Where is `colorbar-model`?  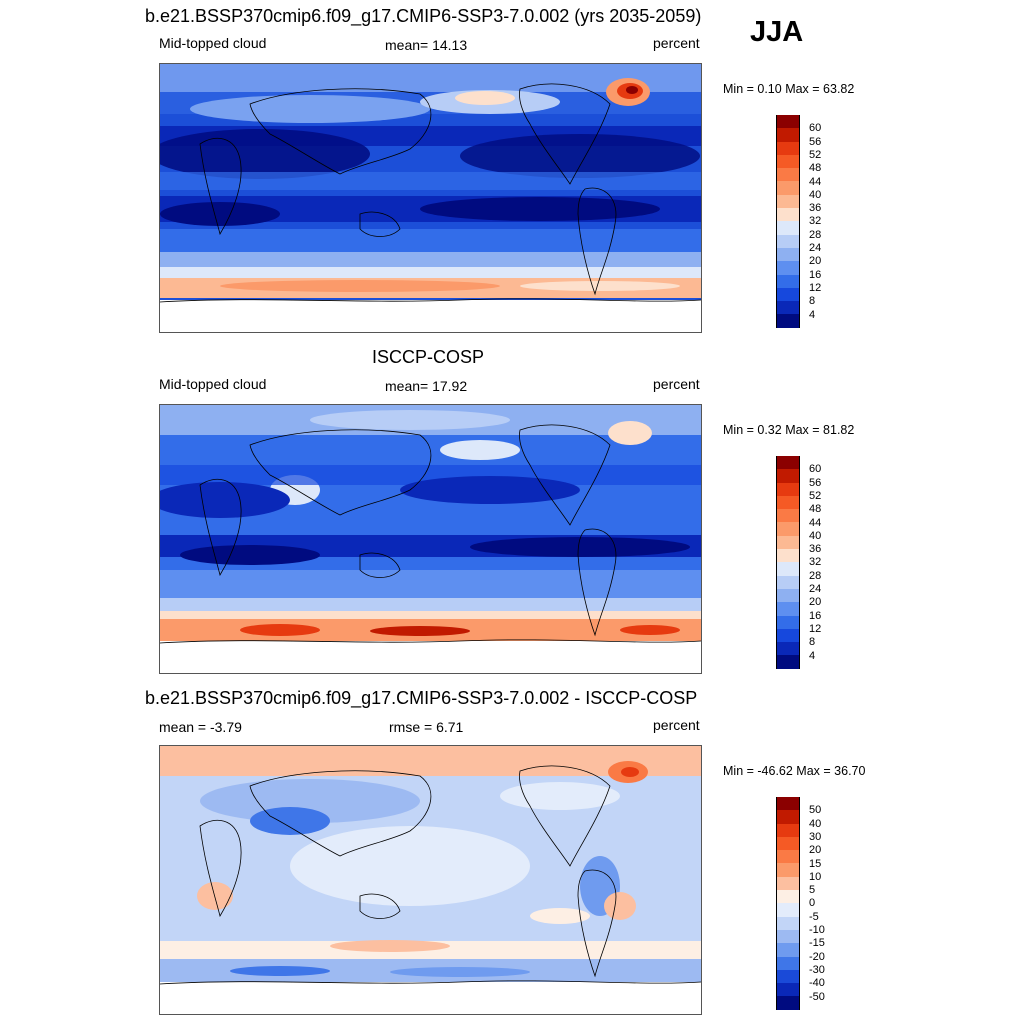 colorbar-model is located at coordinates (788, 221).